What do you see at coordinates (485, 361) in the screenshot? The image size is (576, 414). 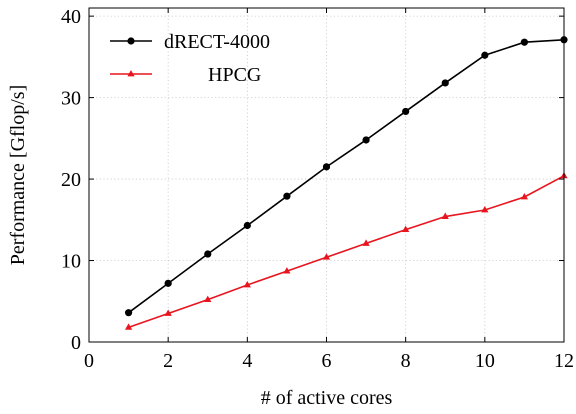 I see `x-tick-label: 10` at bounding box center [485, 361].